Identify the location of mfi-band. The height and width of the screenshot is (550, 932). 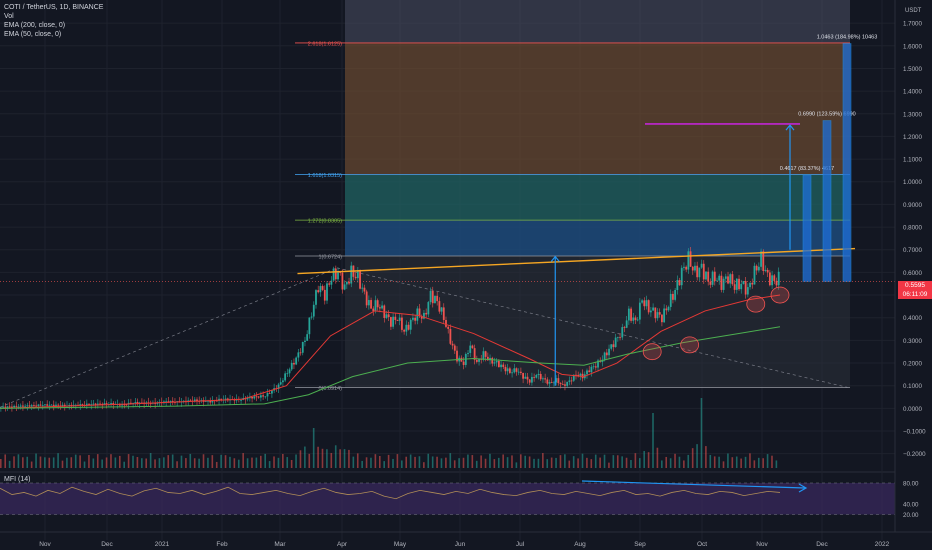
(447, 499).